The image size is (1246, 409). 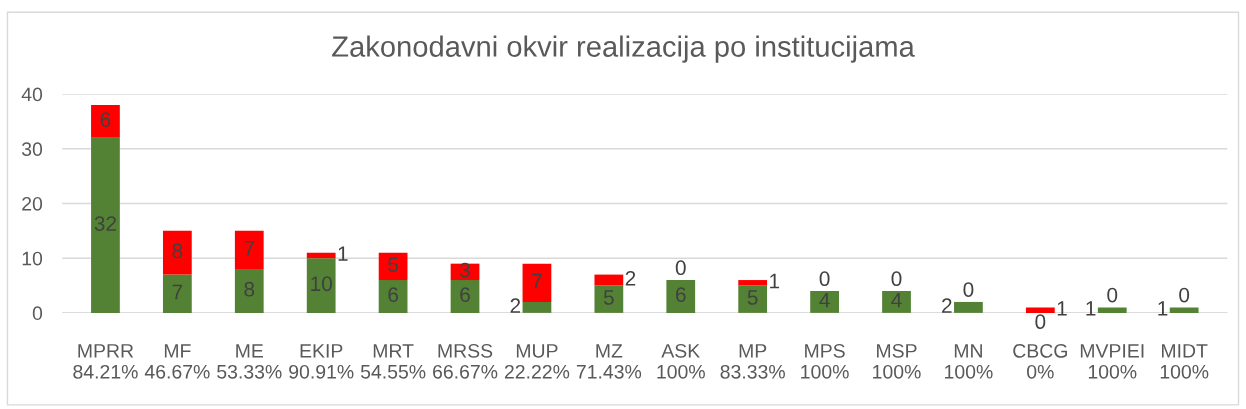 I want to click on data-label: 10, so click(x=321, y=284).